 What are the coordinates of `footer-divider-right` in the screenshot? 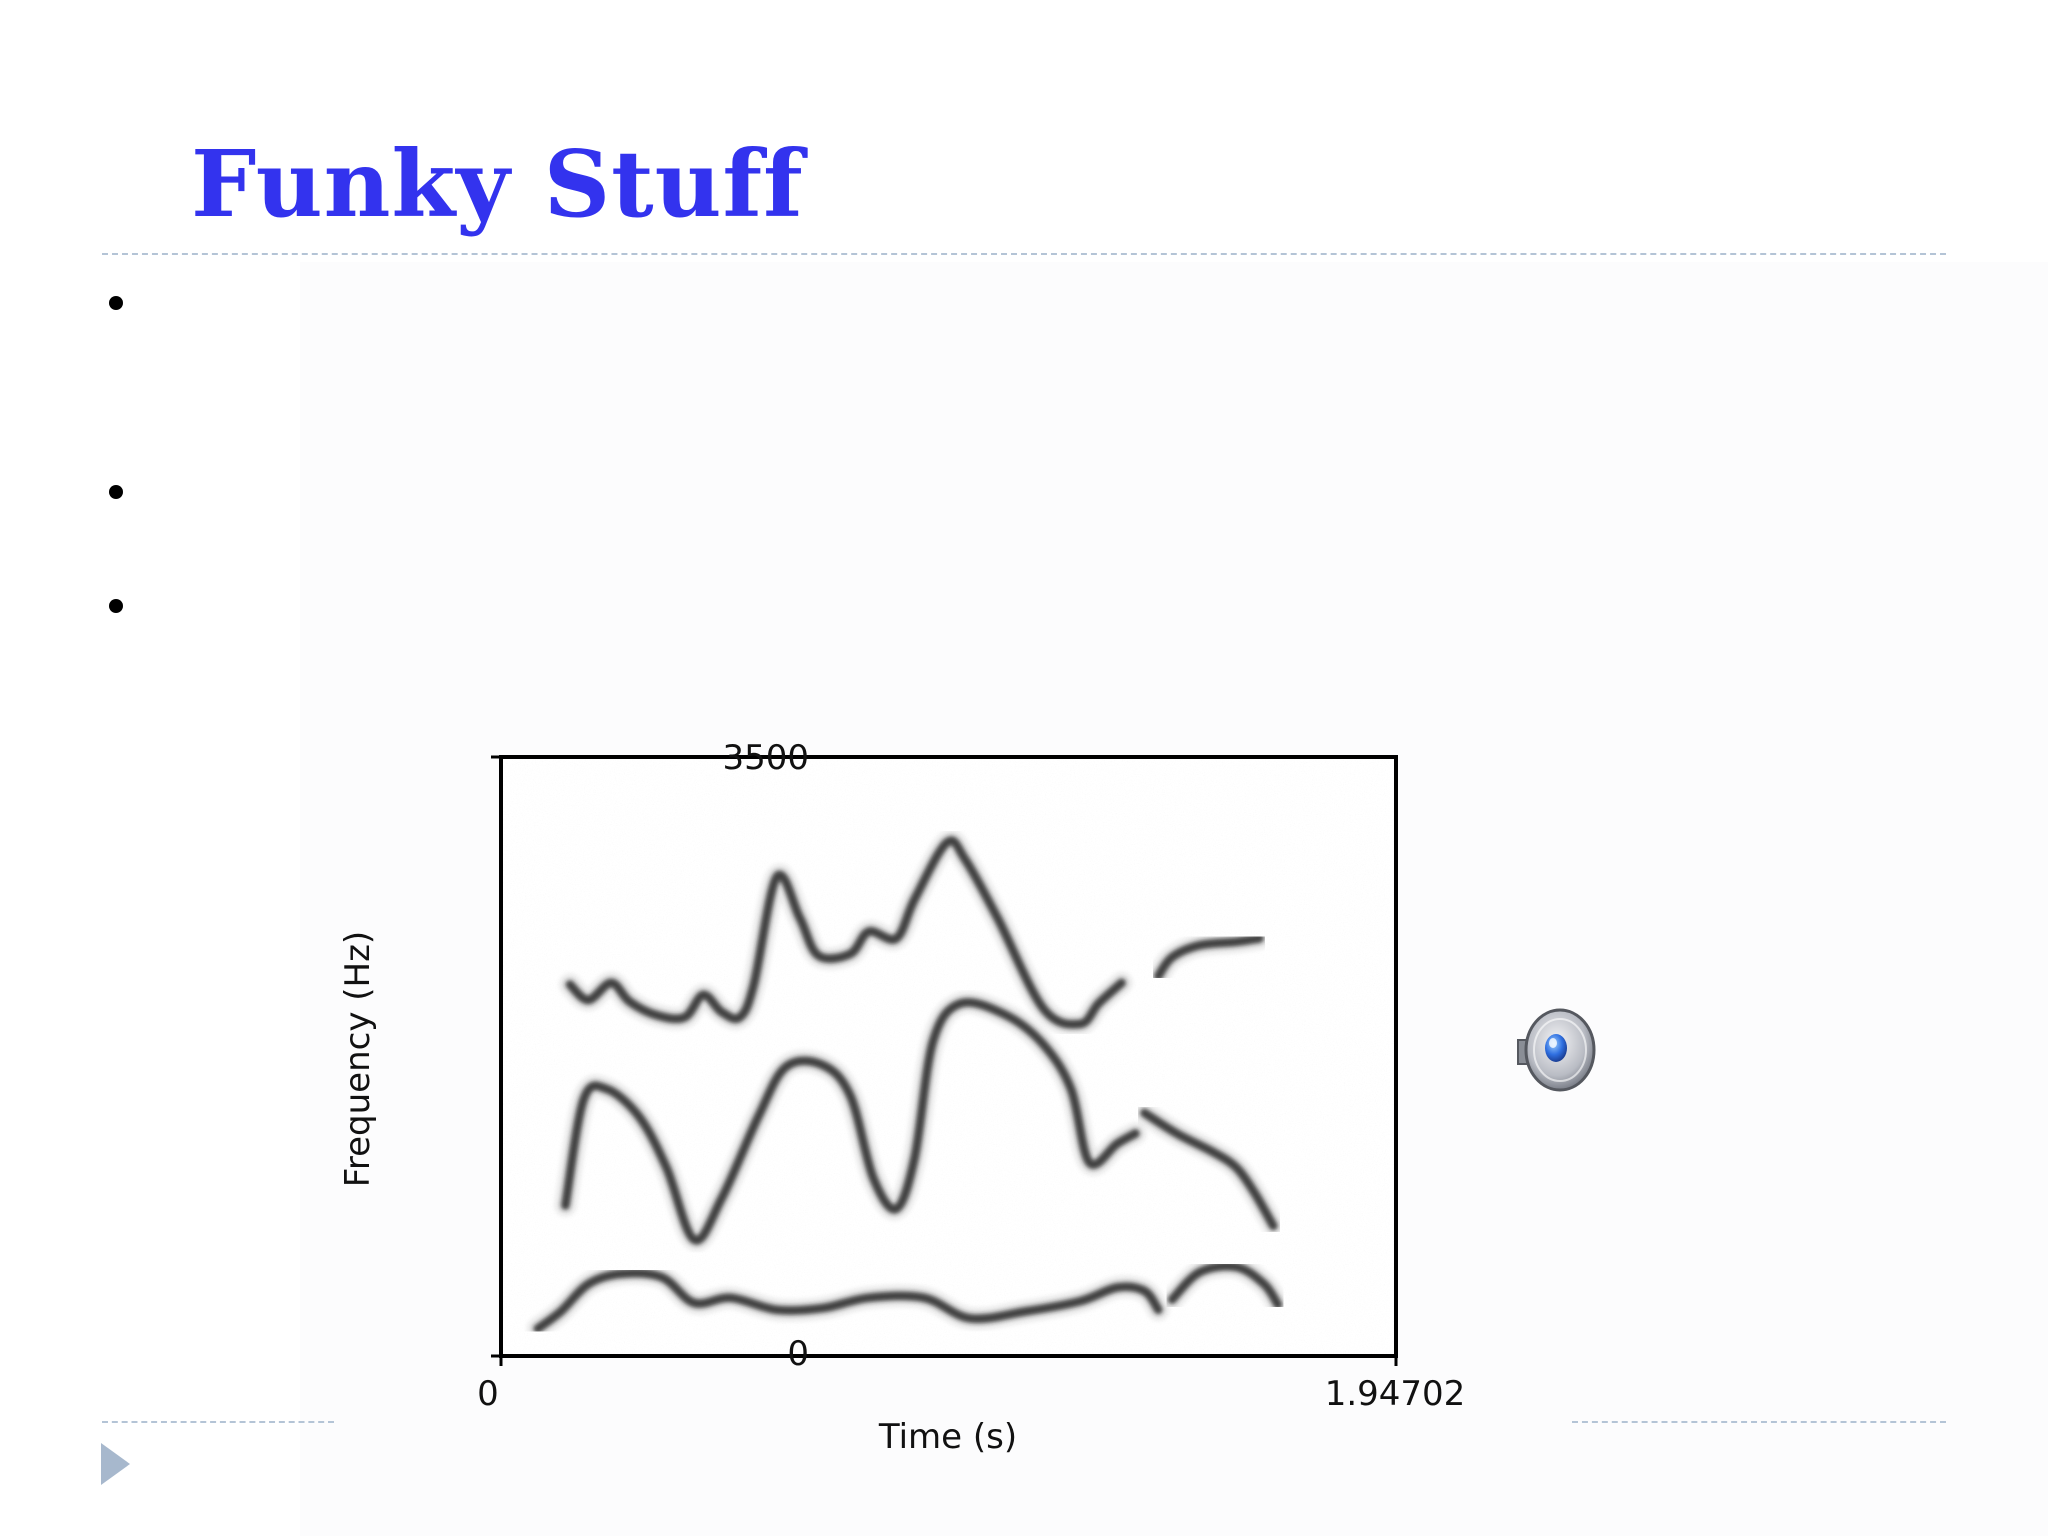 It's located at (1759, 1422).